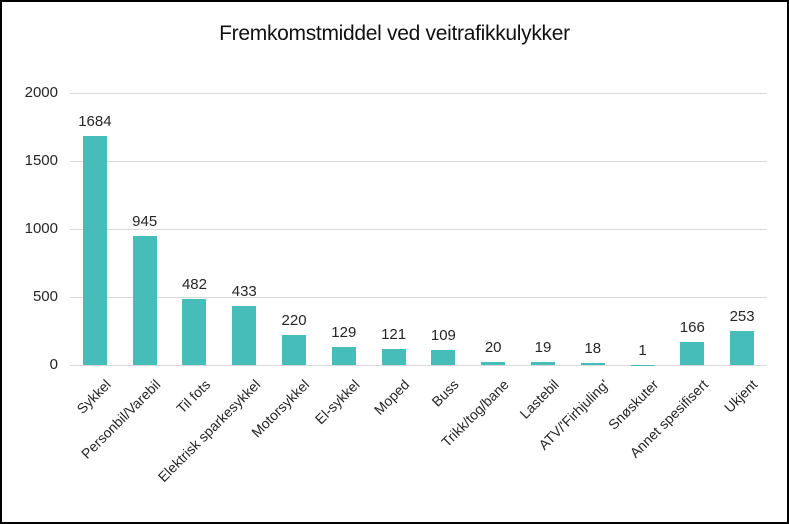  Describe the element at coordinates (208, 430) in the screenshot. I see `x-category-label: Elektrisk sparkesykkel` at that location.